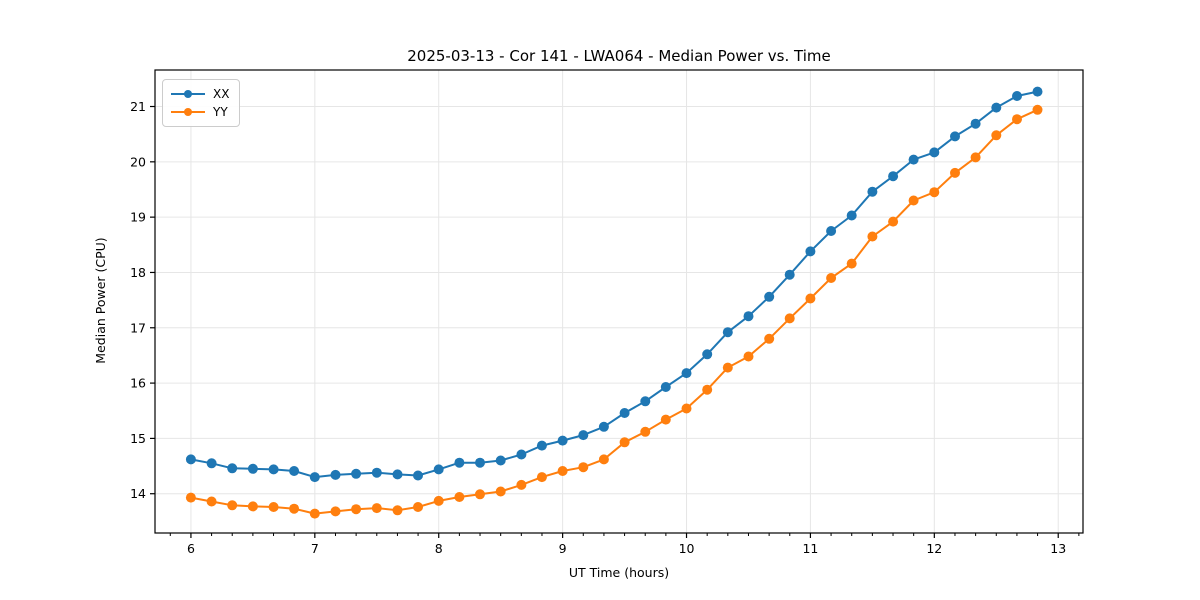 This screenshot has width=1200, height=600. Describe the element at coordinates (563, 548) in the screenshot. I see `x-tick-label: 9` at that location.